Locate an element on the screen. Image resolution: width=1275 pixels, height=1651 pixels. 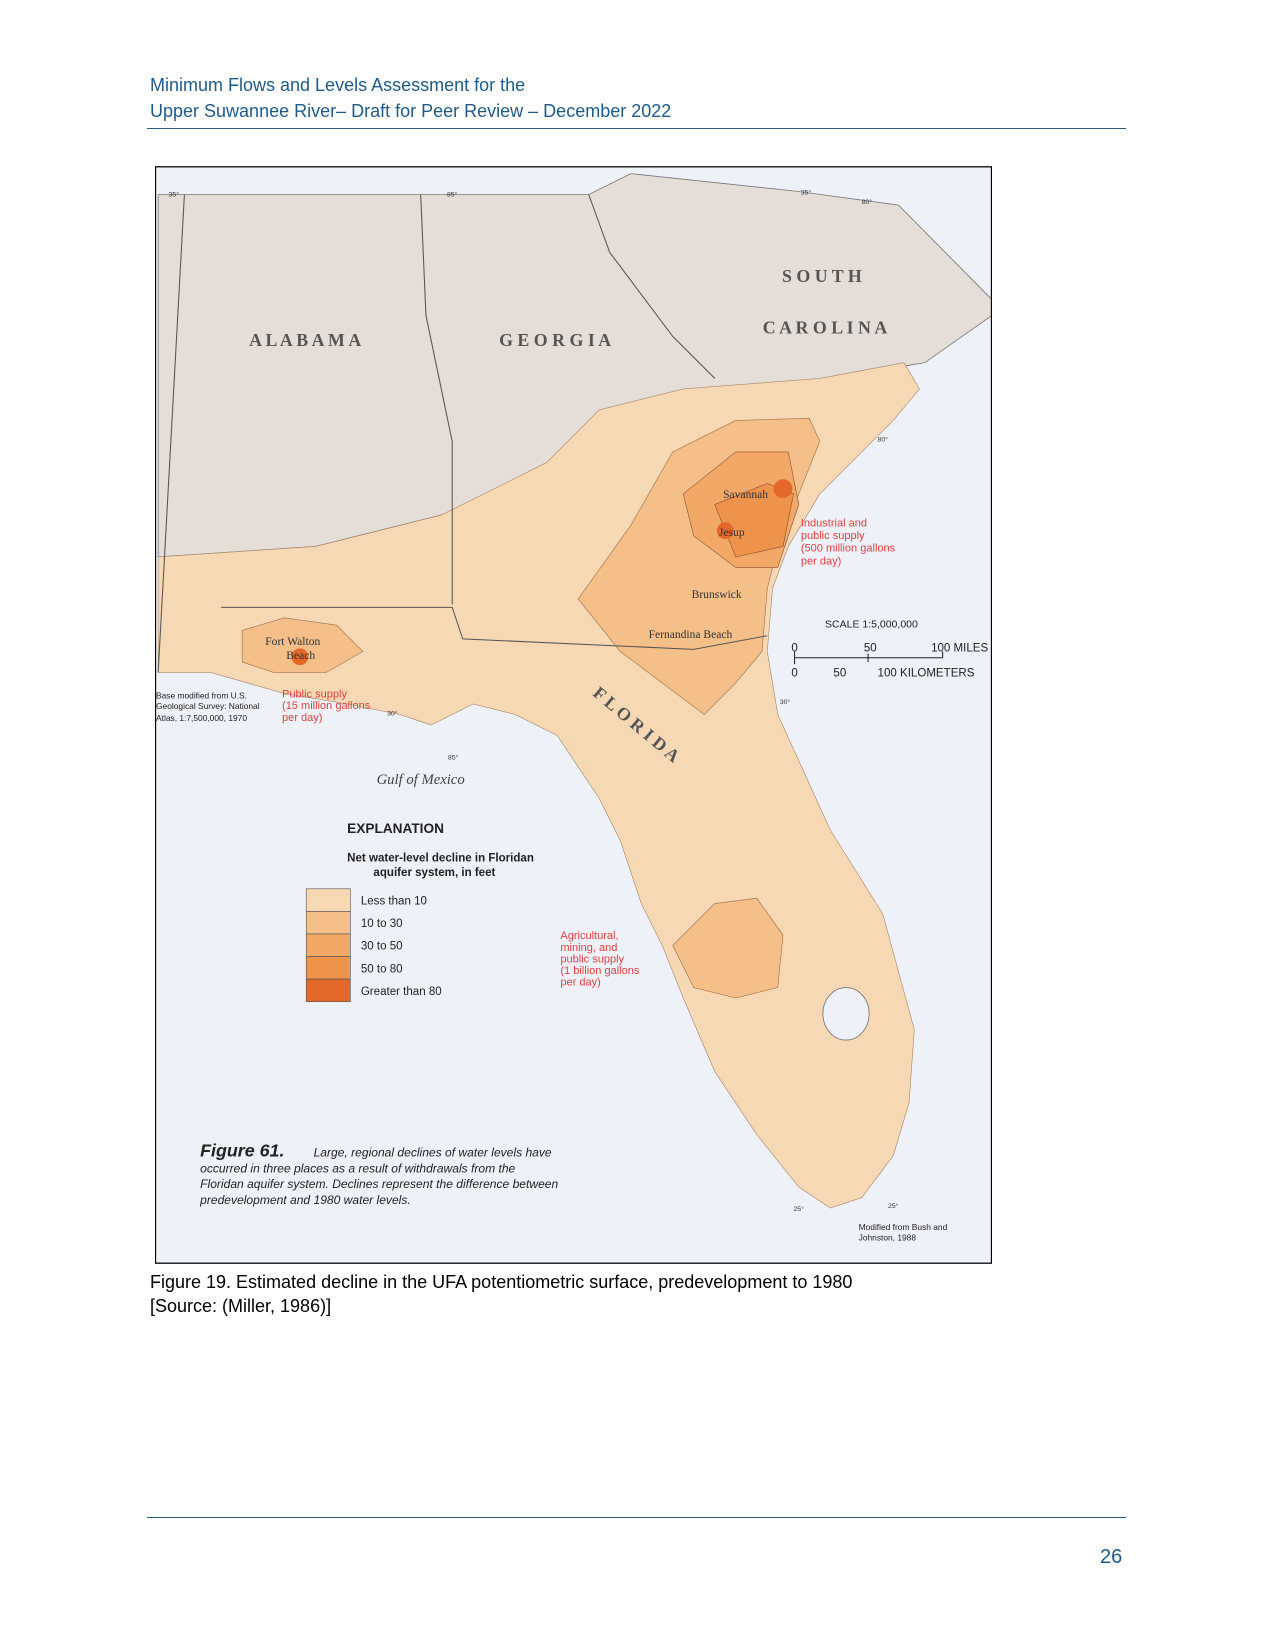
annotation: mining, and is located at coordinates (588, 948).